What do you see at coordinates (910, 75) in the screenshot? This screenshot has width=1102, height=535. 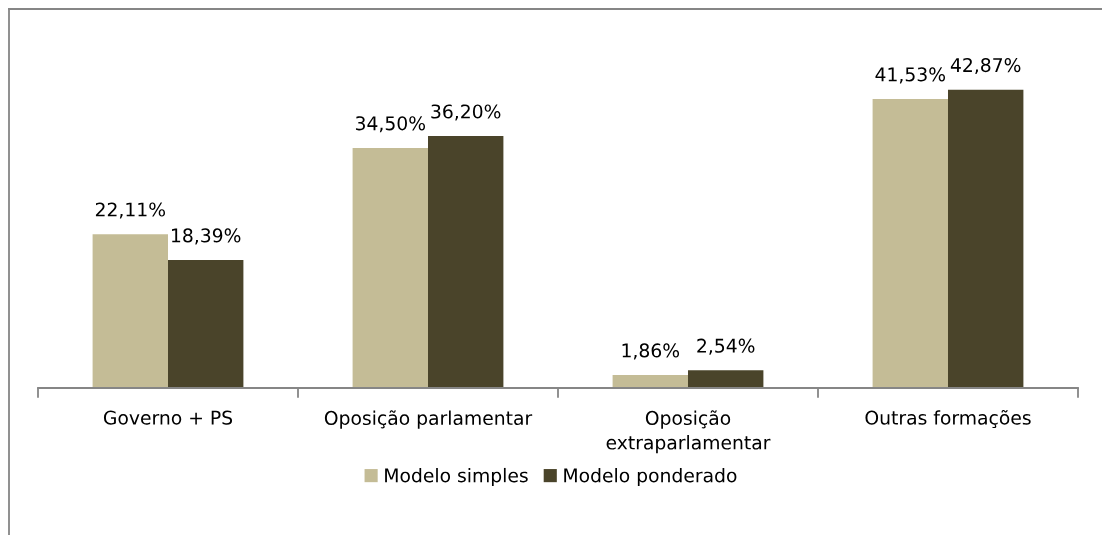 I see `data-label: 41,53%` at bounding box center [910, 75].